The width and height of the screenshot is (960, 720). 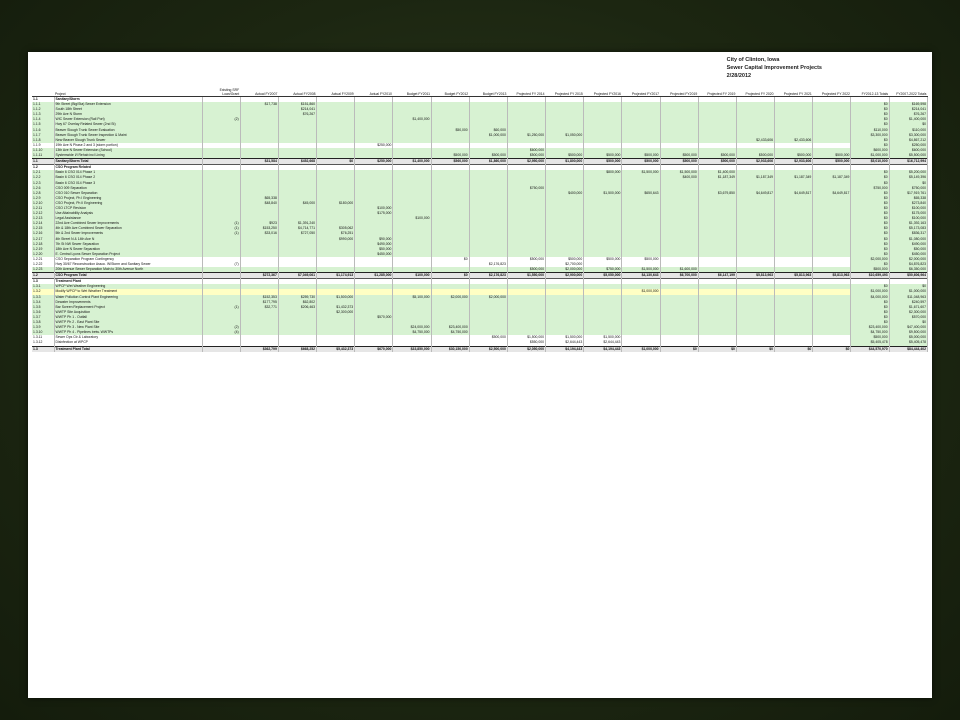 What do you see at coordinates (909, 208) in the screenshot?
I see `table-cell: $100,000` at bounding box center [909, 208].